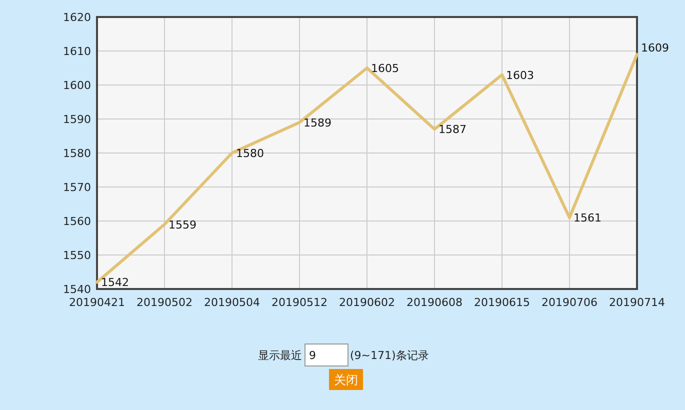  I want to click on text: 9, so click(312, 355).